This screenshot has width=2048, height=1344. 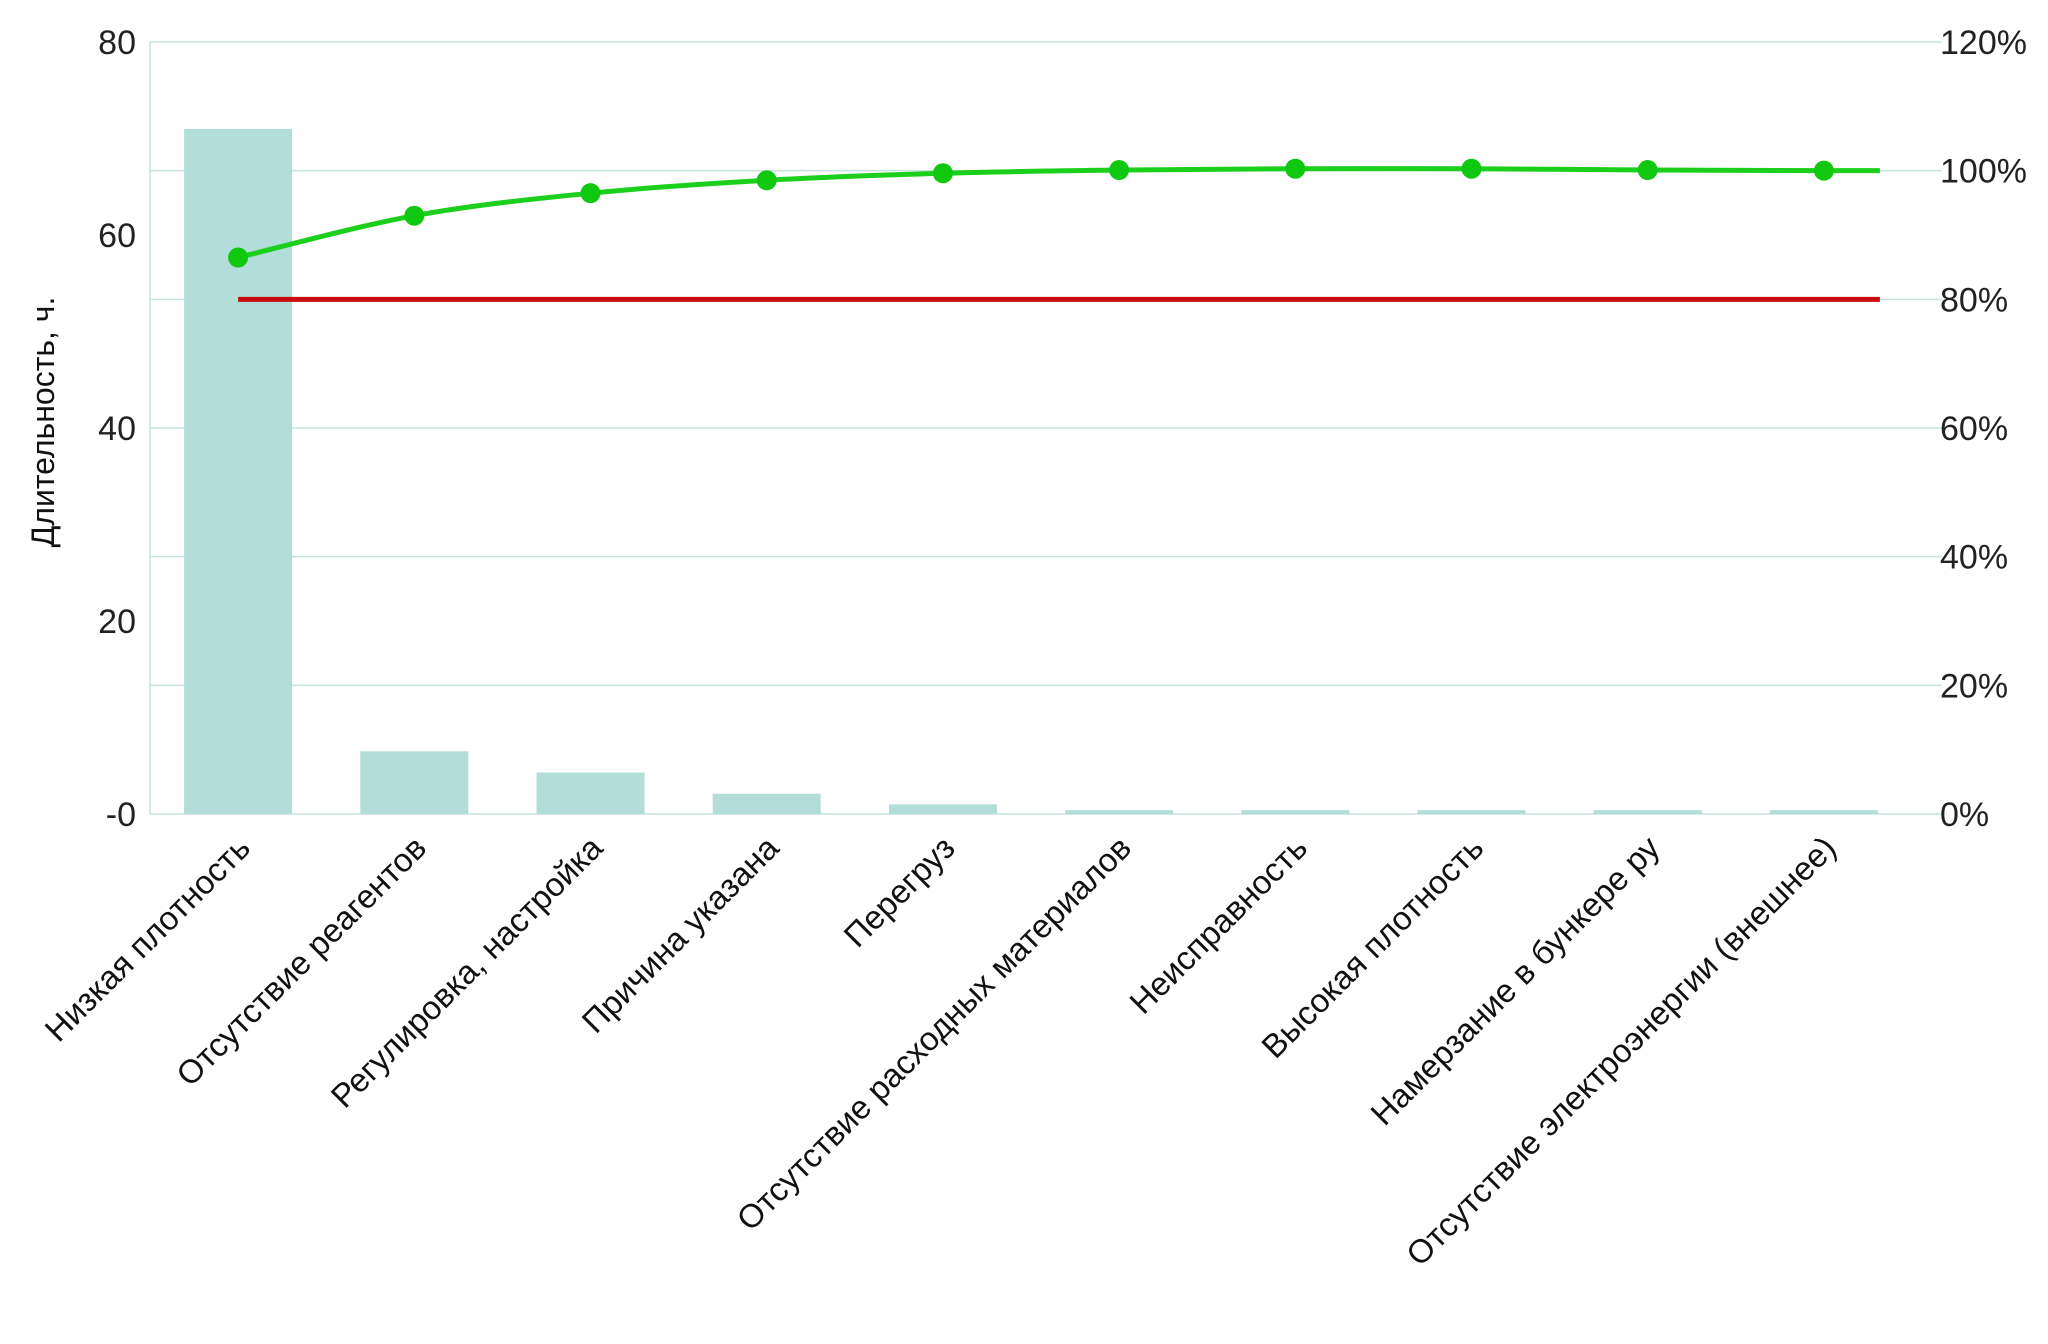 What do you see at coordinates (117, 622) in the screenshot?
I see `left-axis-tick-label: 20` at bounding box center [117, 622].